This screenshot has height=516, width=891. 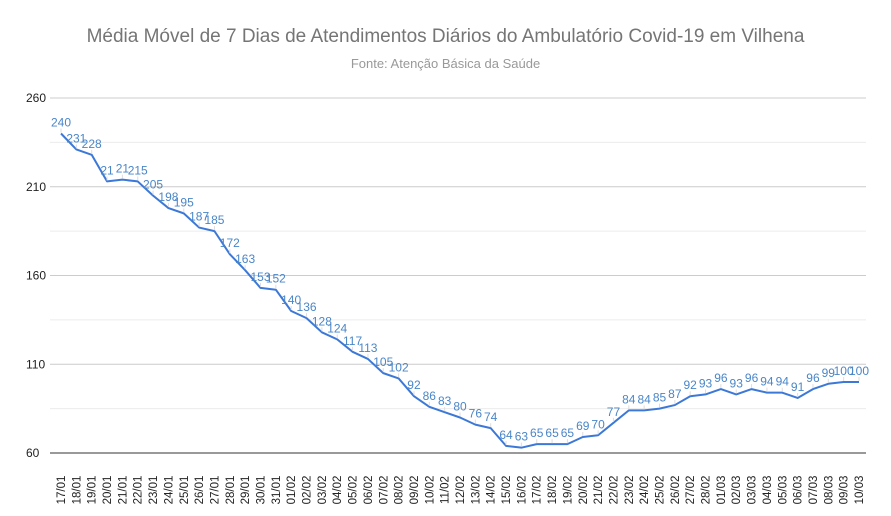 I want to click on x-tick-label: 24/02, so click(x=645, y=490).